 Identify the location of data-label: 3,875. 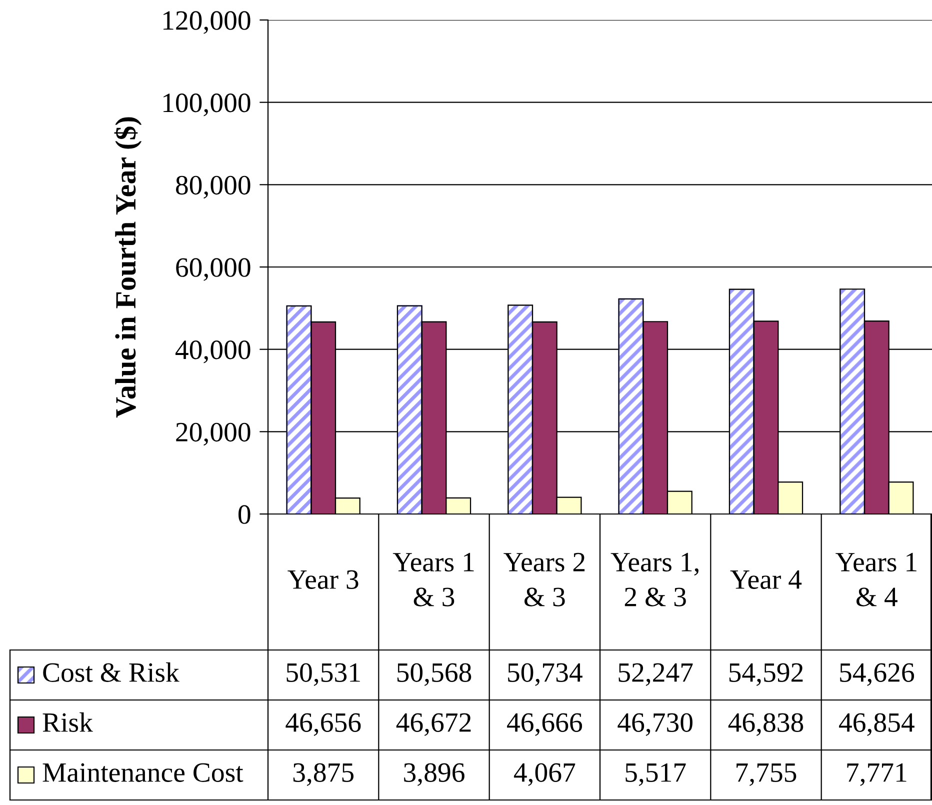
(323, 774).